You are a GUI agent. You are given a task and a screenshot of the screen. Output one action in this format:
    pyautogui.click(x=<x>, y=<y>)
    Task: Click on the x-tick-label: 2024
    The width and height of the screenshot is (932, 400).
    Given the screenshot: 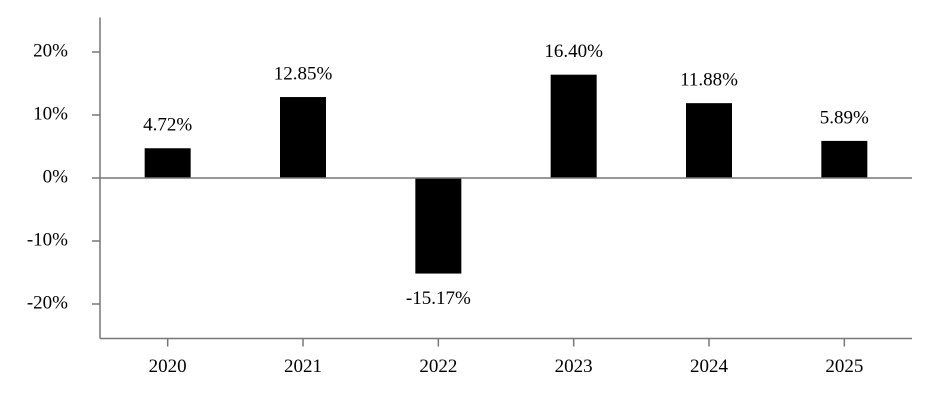 What is the action you would take?
    pyautogui.click(x=709, y=366)
    